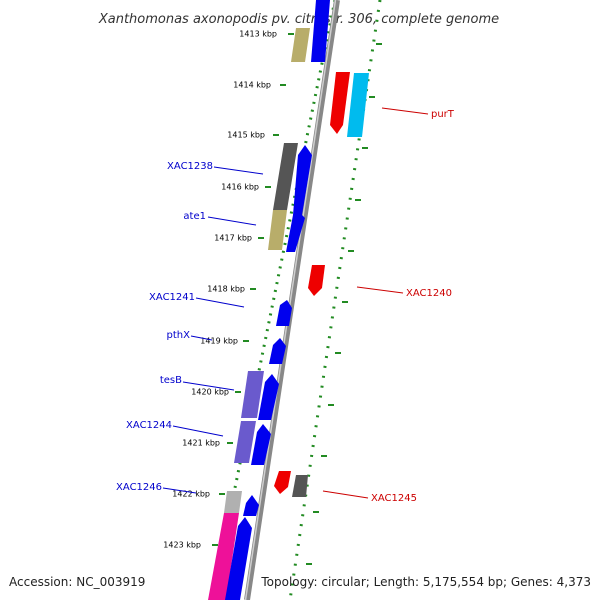  What do you see at coordinates (194, 216) in the screenshot?
I see `gene-label-ate1: ate1` at bounding box center [194, 216].